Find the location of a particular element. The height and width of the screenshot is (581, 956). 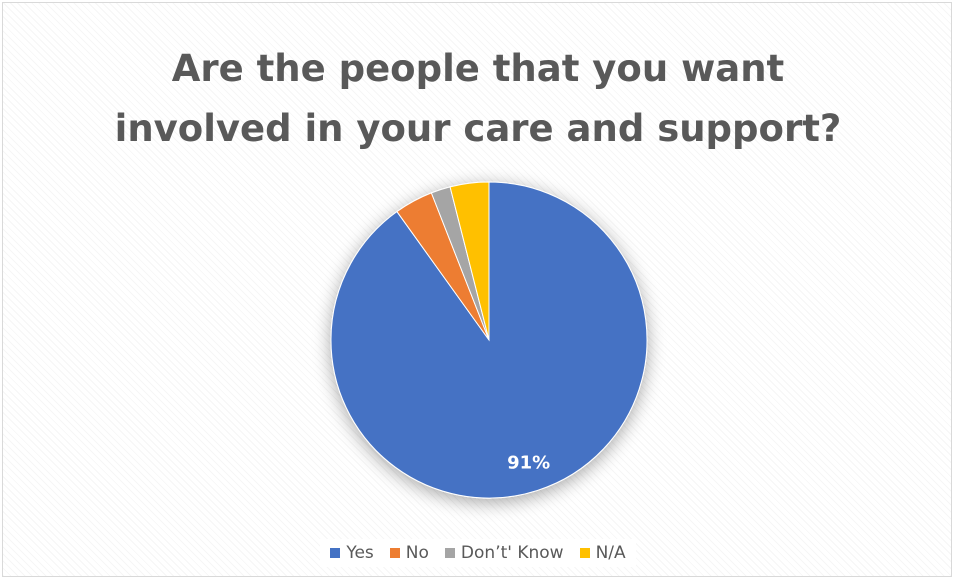

legend-entry-don-t-know: Don’t' Know is located at coordinates (504, 553).